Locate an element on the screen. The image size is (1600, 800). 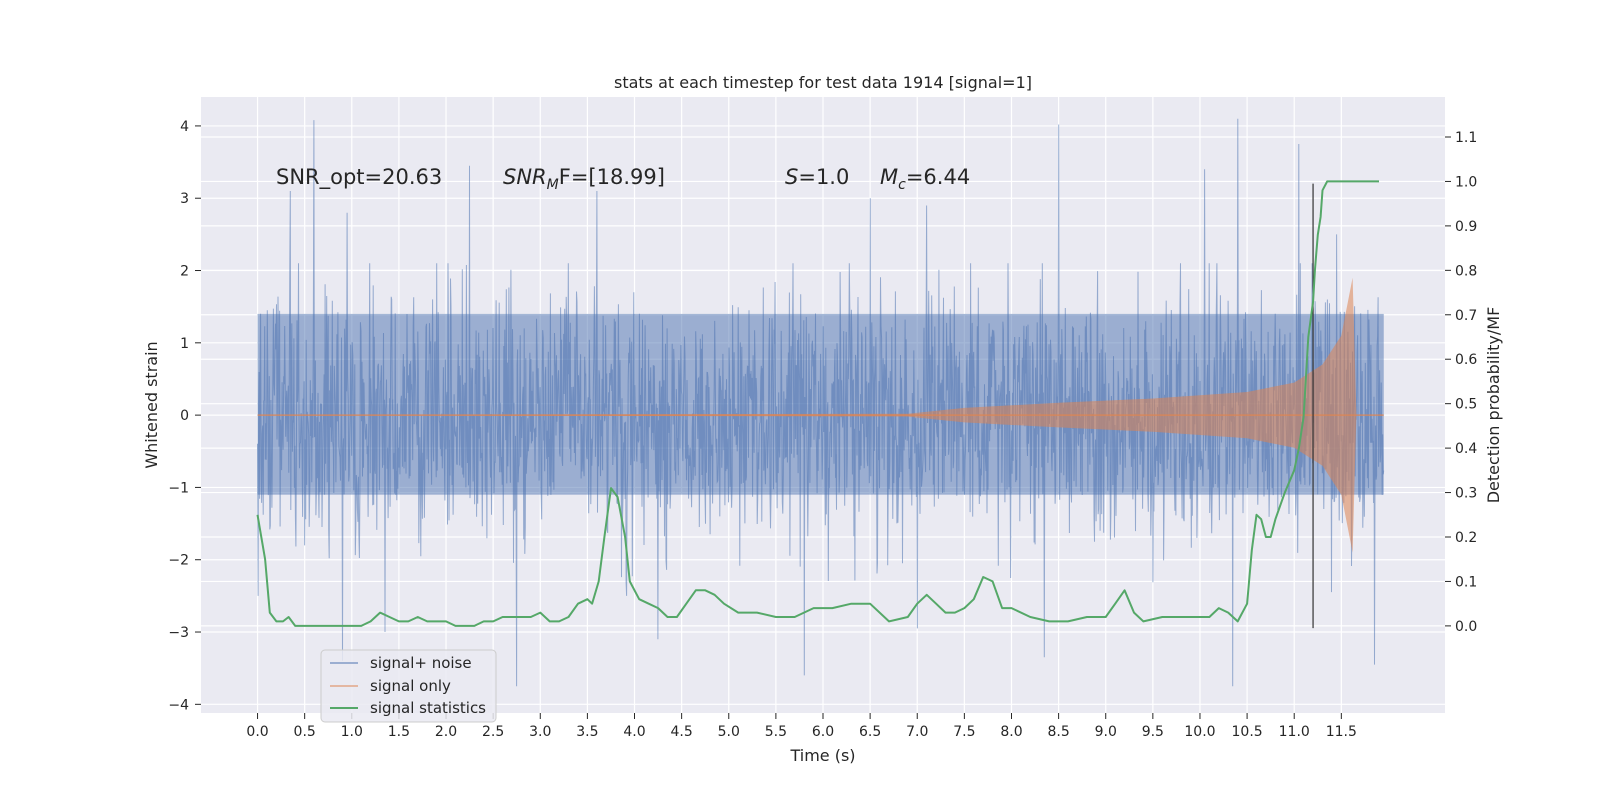
y-left-tick-label-7: 3 is located at coordinates (184, 199).